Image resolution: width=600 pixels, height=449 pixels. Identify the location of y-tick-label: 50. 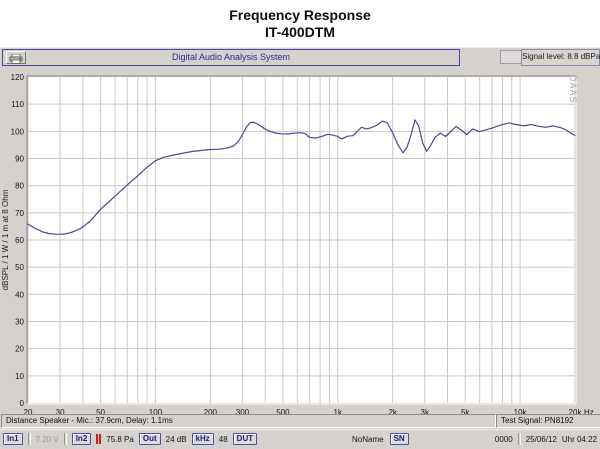
(19, 267).